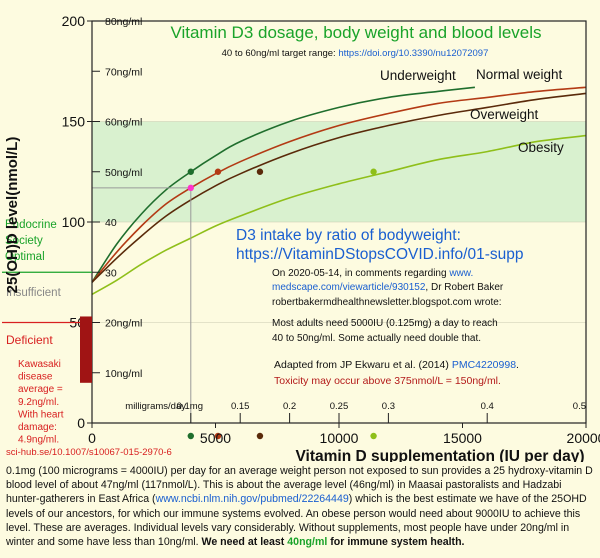 The height and width of the screenshot is (558, 600). What do you see at coordinates (31, 225) in the screenshot?
I see `endocrine-label-1: Endocrine` at bounding box center [31, 225].